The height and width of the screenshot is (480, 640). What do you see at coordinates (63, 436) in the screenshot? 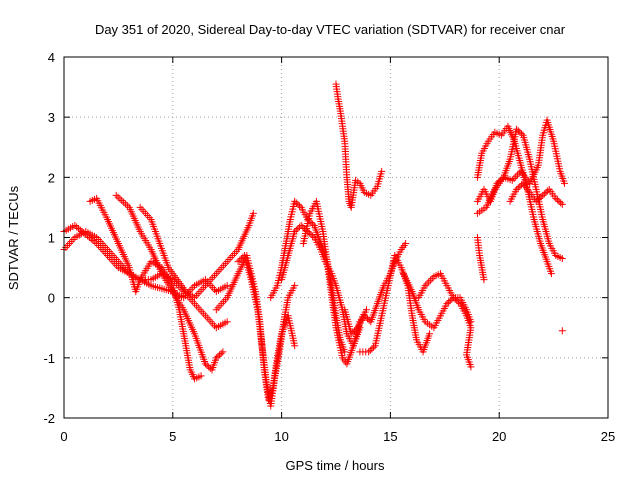
I see `x-tick-label: 0` at bounding box center [63, 436].